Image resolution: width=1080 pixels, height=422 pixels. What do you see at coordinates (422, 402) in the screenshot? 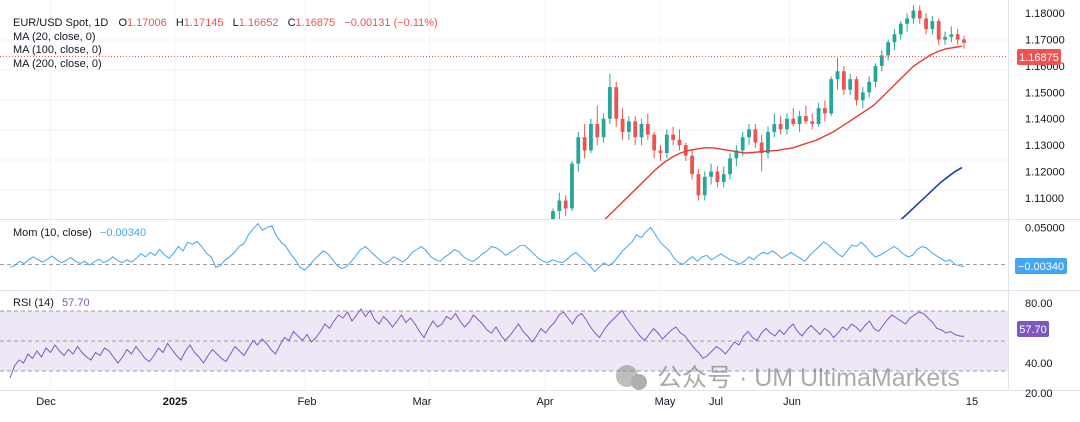
I see `time-tick-label: Mar` at bounding box center [422, 402].